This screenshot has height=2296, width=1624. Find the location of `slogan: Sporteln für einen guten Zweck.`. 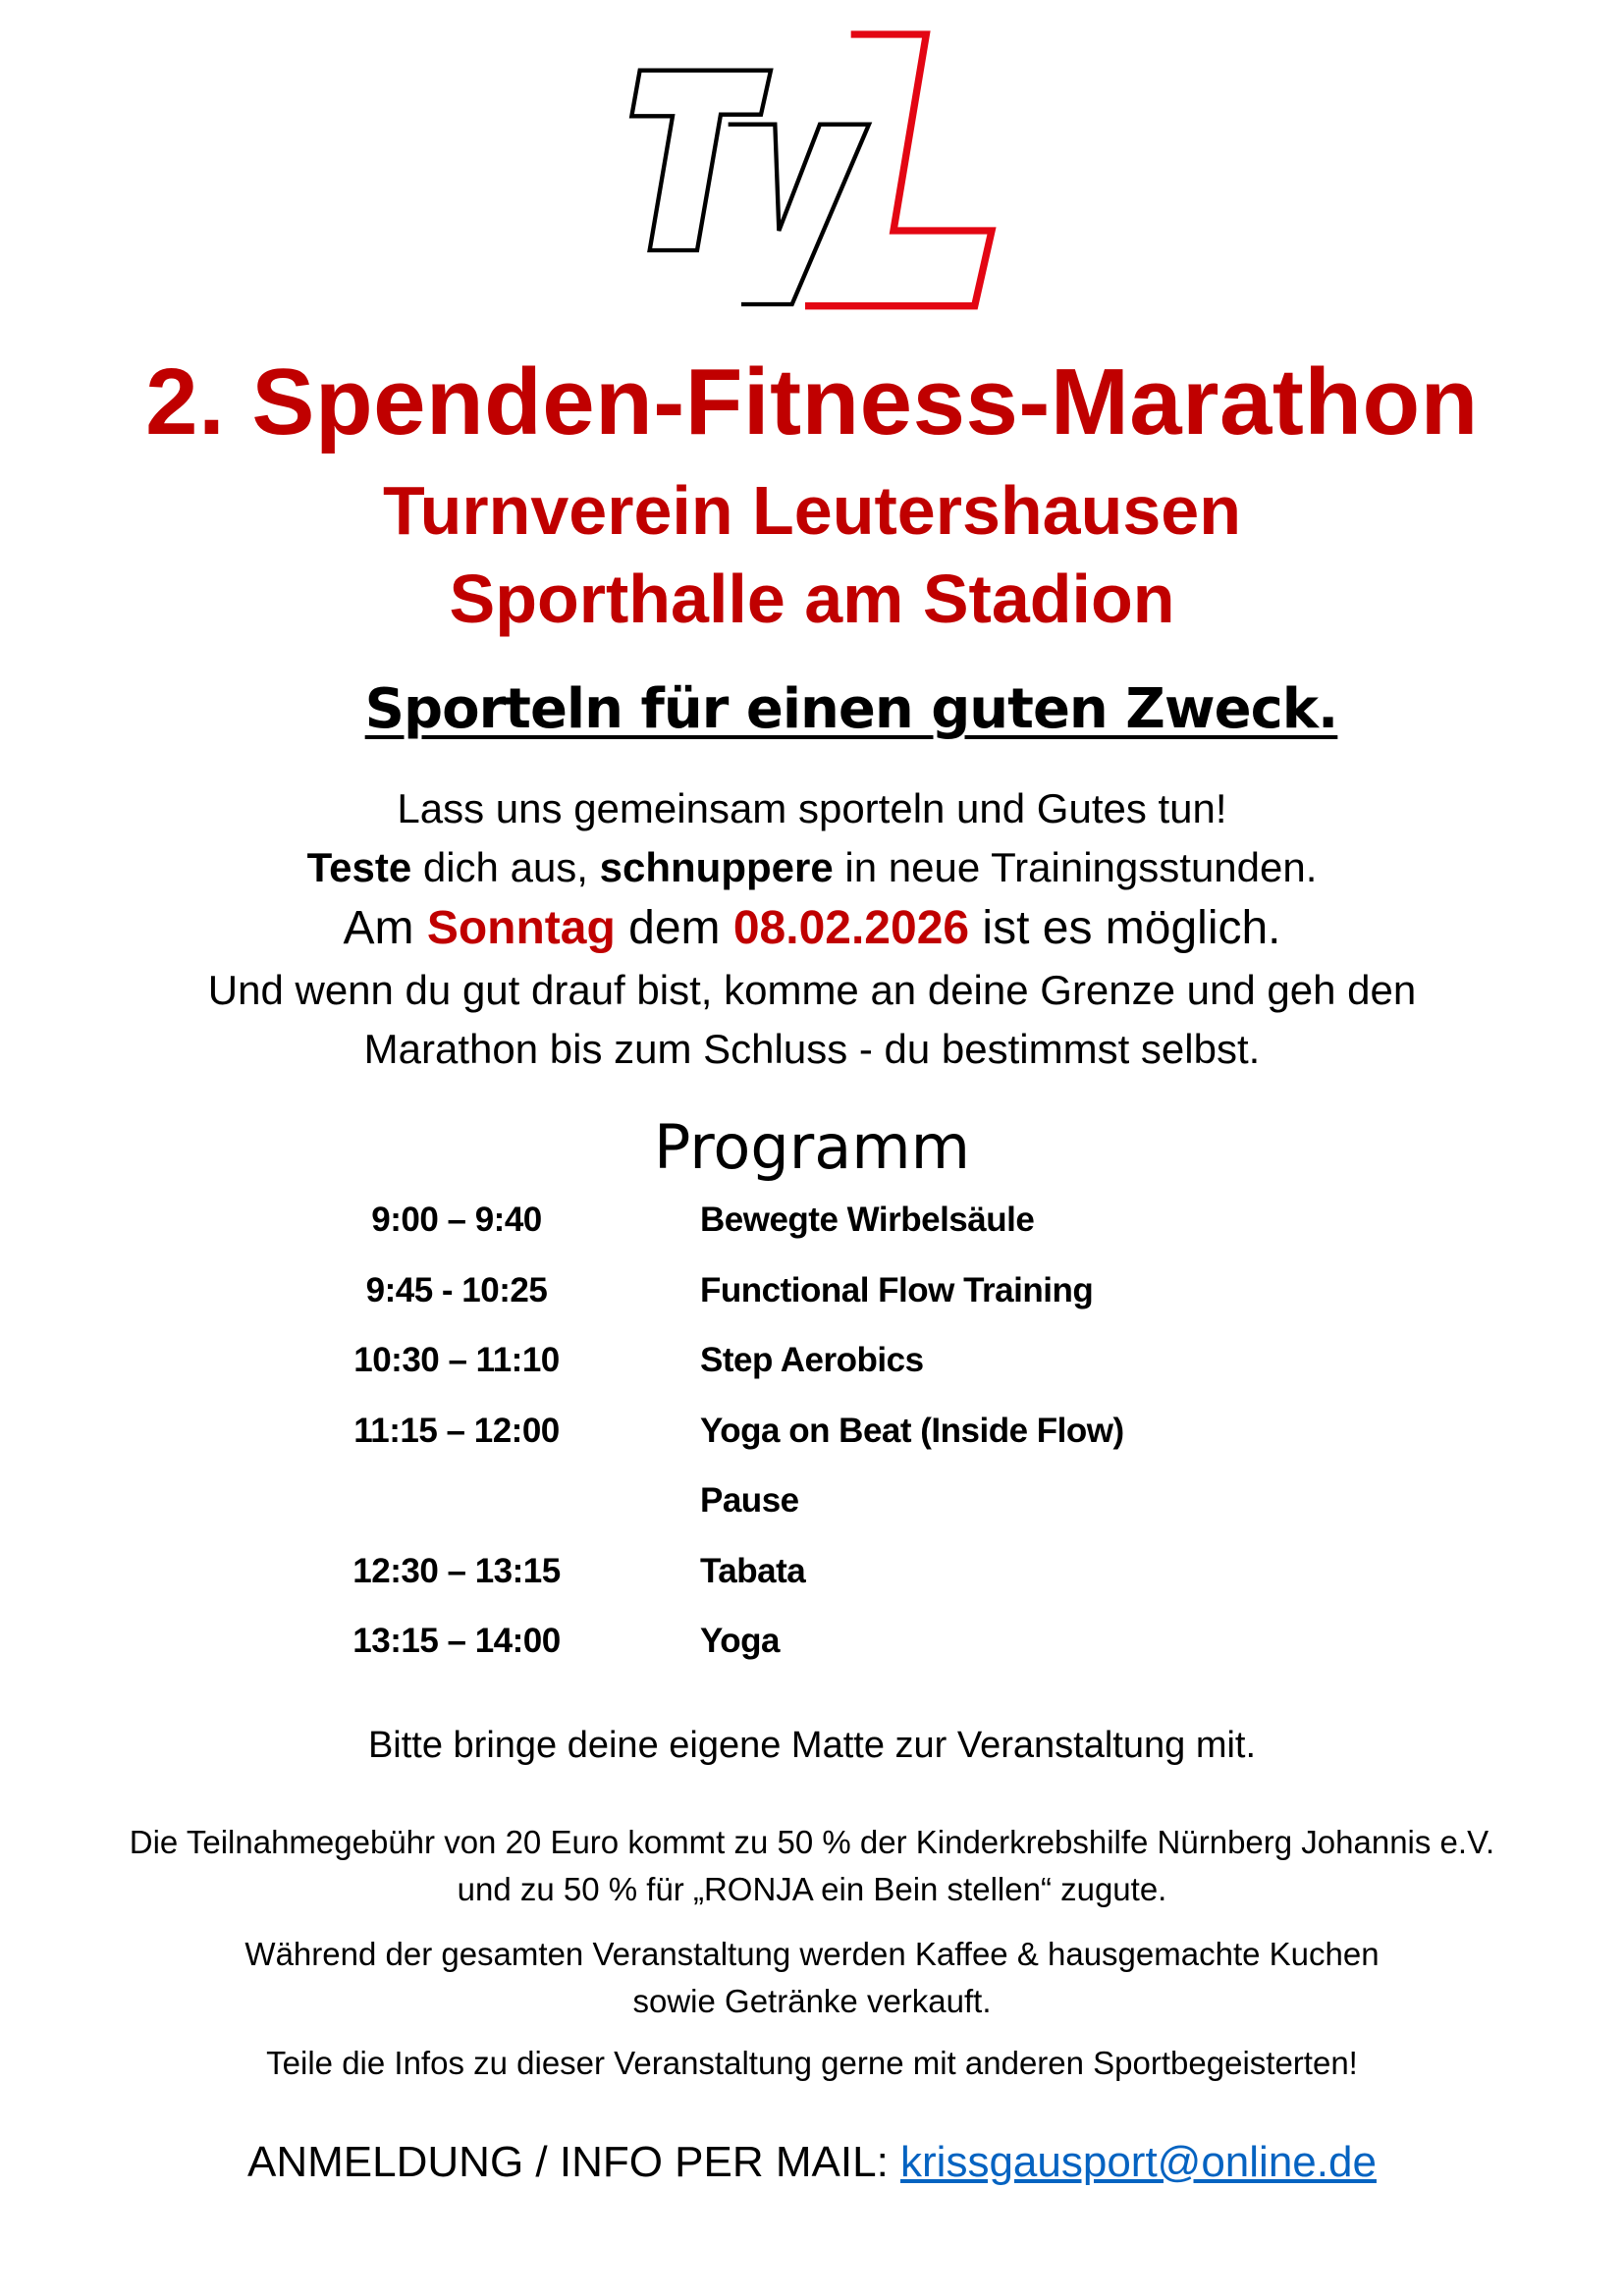

slogan: Sporteln für einen guten Zweck. is located at coordinates (831, 709).